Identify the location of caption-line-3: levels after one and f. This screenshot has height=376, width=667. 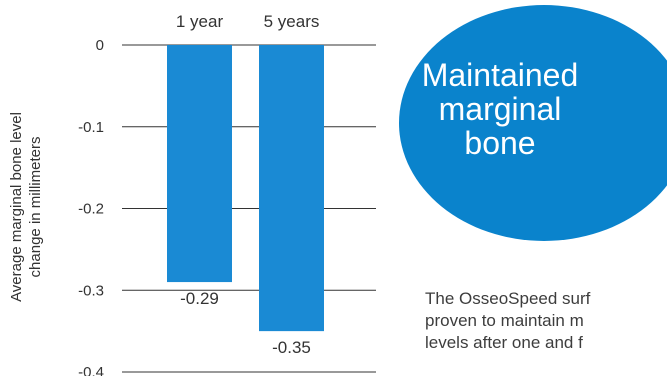
(504, 342).